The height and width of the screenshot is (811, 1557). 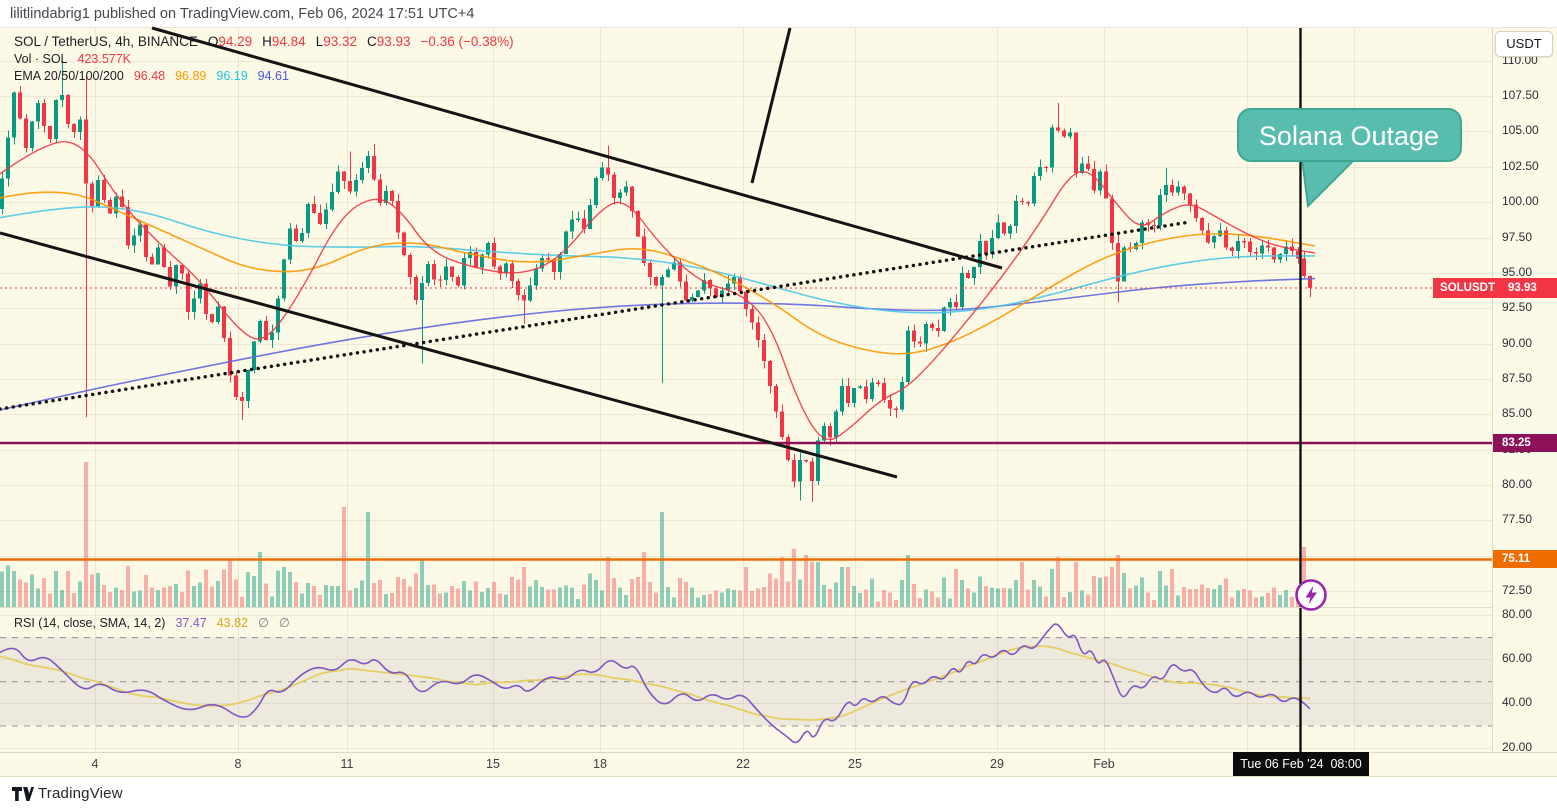 I want to click on solana-outage-callout: Solana Outage, so click(x=1353, y=159).